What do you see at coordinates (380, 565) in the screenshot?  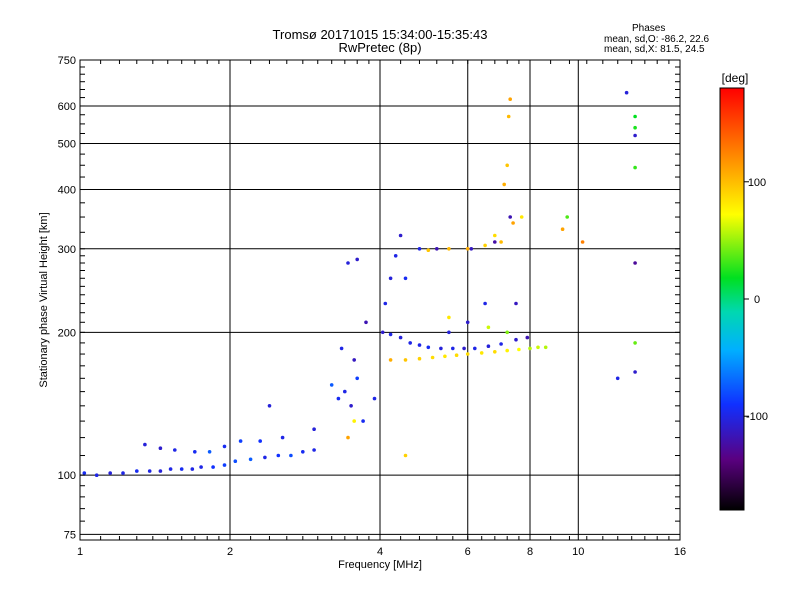 I see `x-axis-label: Frequency [MHz]` at bounding box center [380, 565].